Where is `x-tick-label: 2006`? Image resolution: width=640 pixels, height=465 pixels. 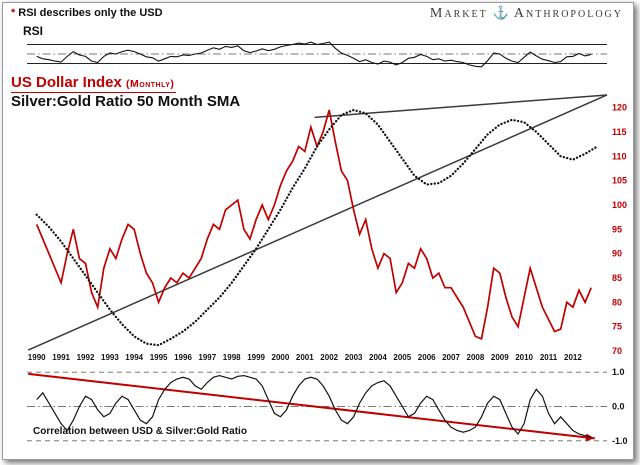 x-tick-label: 2006 is located at coordinates (427, 357).